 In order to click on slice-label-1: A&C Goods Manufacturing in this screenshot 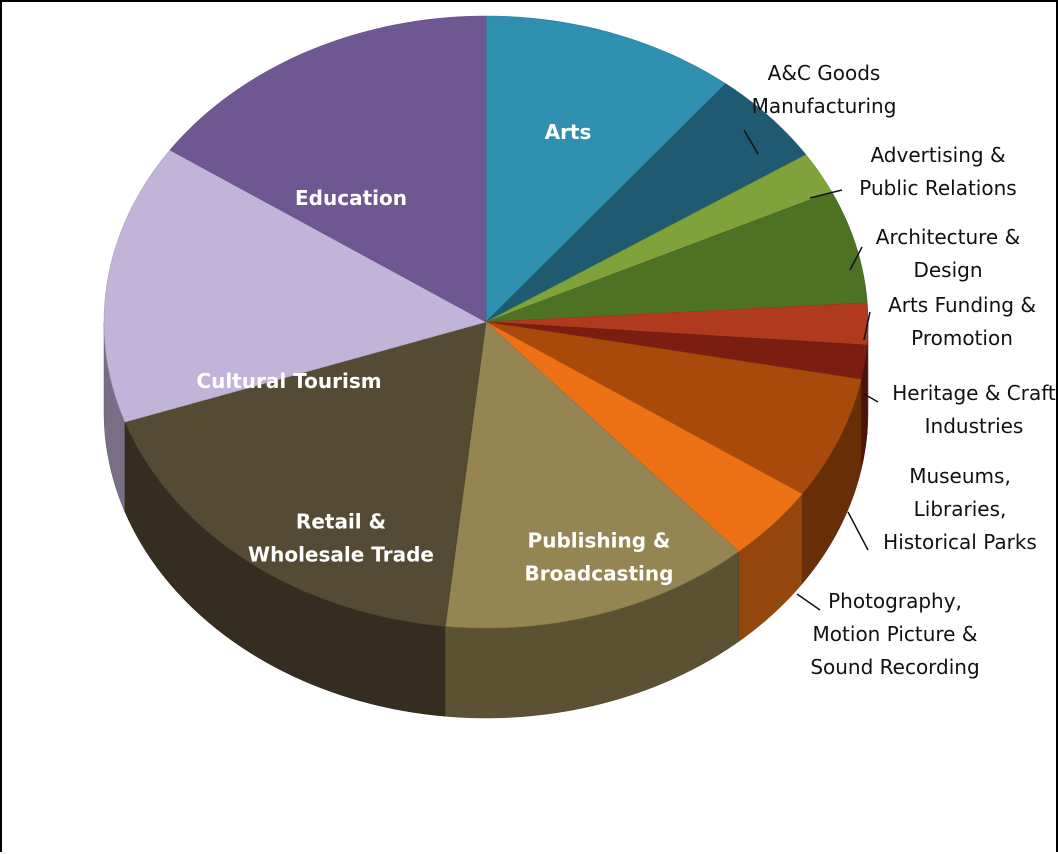, I will do `click(824, 89)`.